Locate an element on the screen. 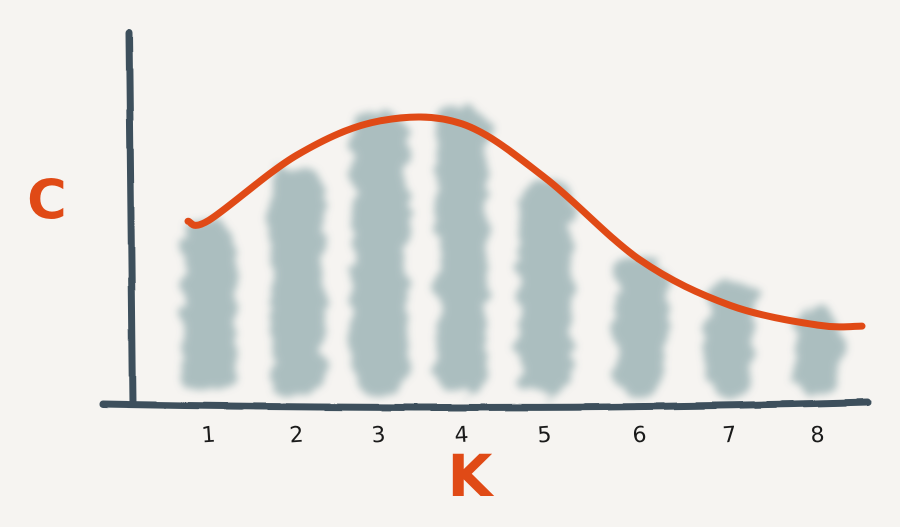  x-tick-labels: 1 2 3 4 5 6 7 8 is located at coordinates (513, 436).